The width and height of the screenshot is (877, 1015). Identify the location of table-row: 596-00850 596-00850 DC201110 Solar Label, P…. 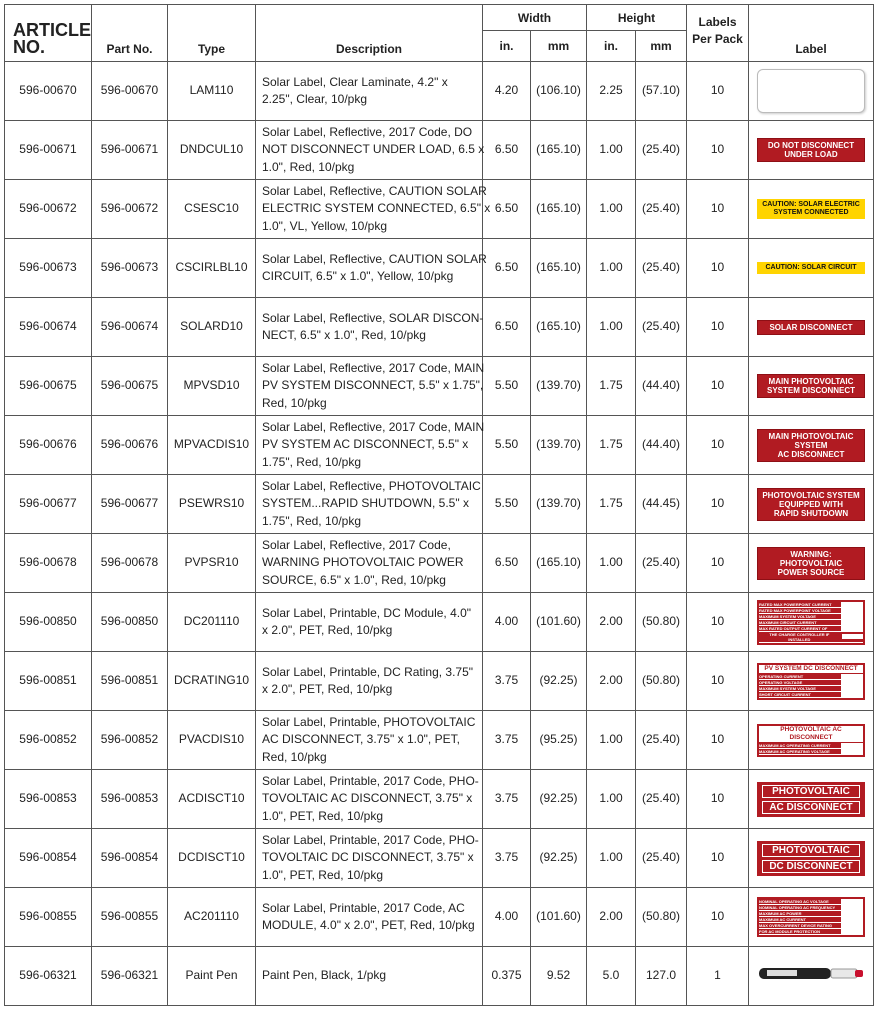
(439, 622).